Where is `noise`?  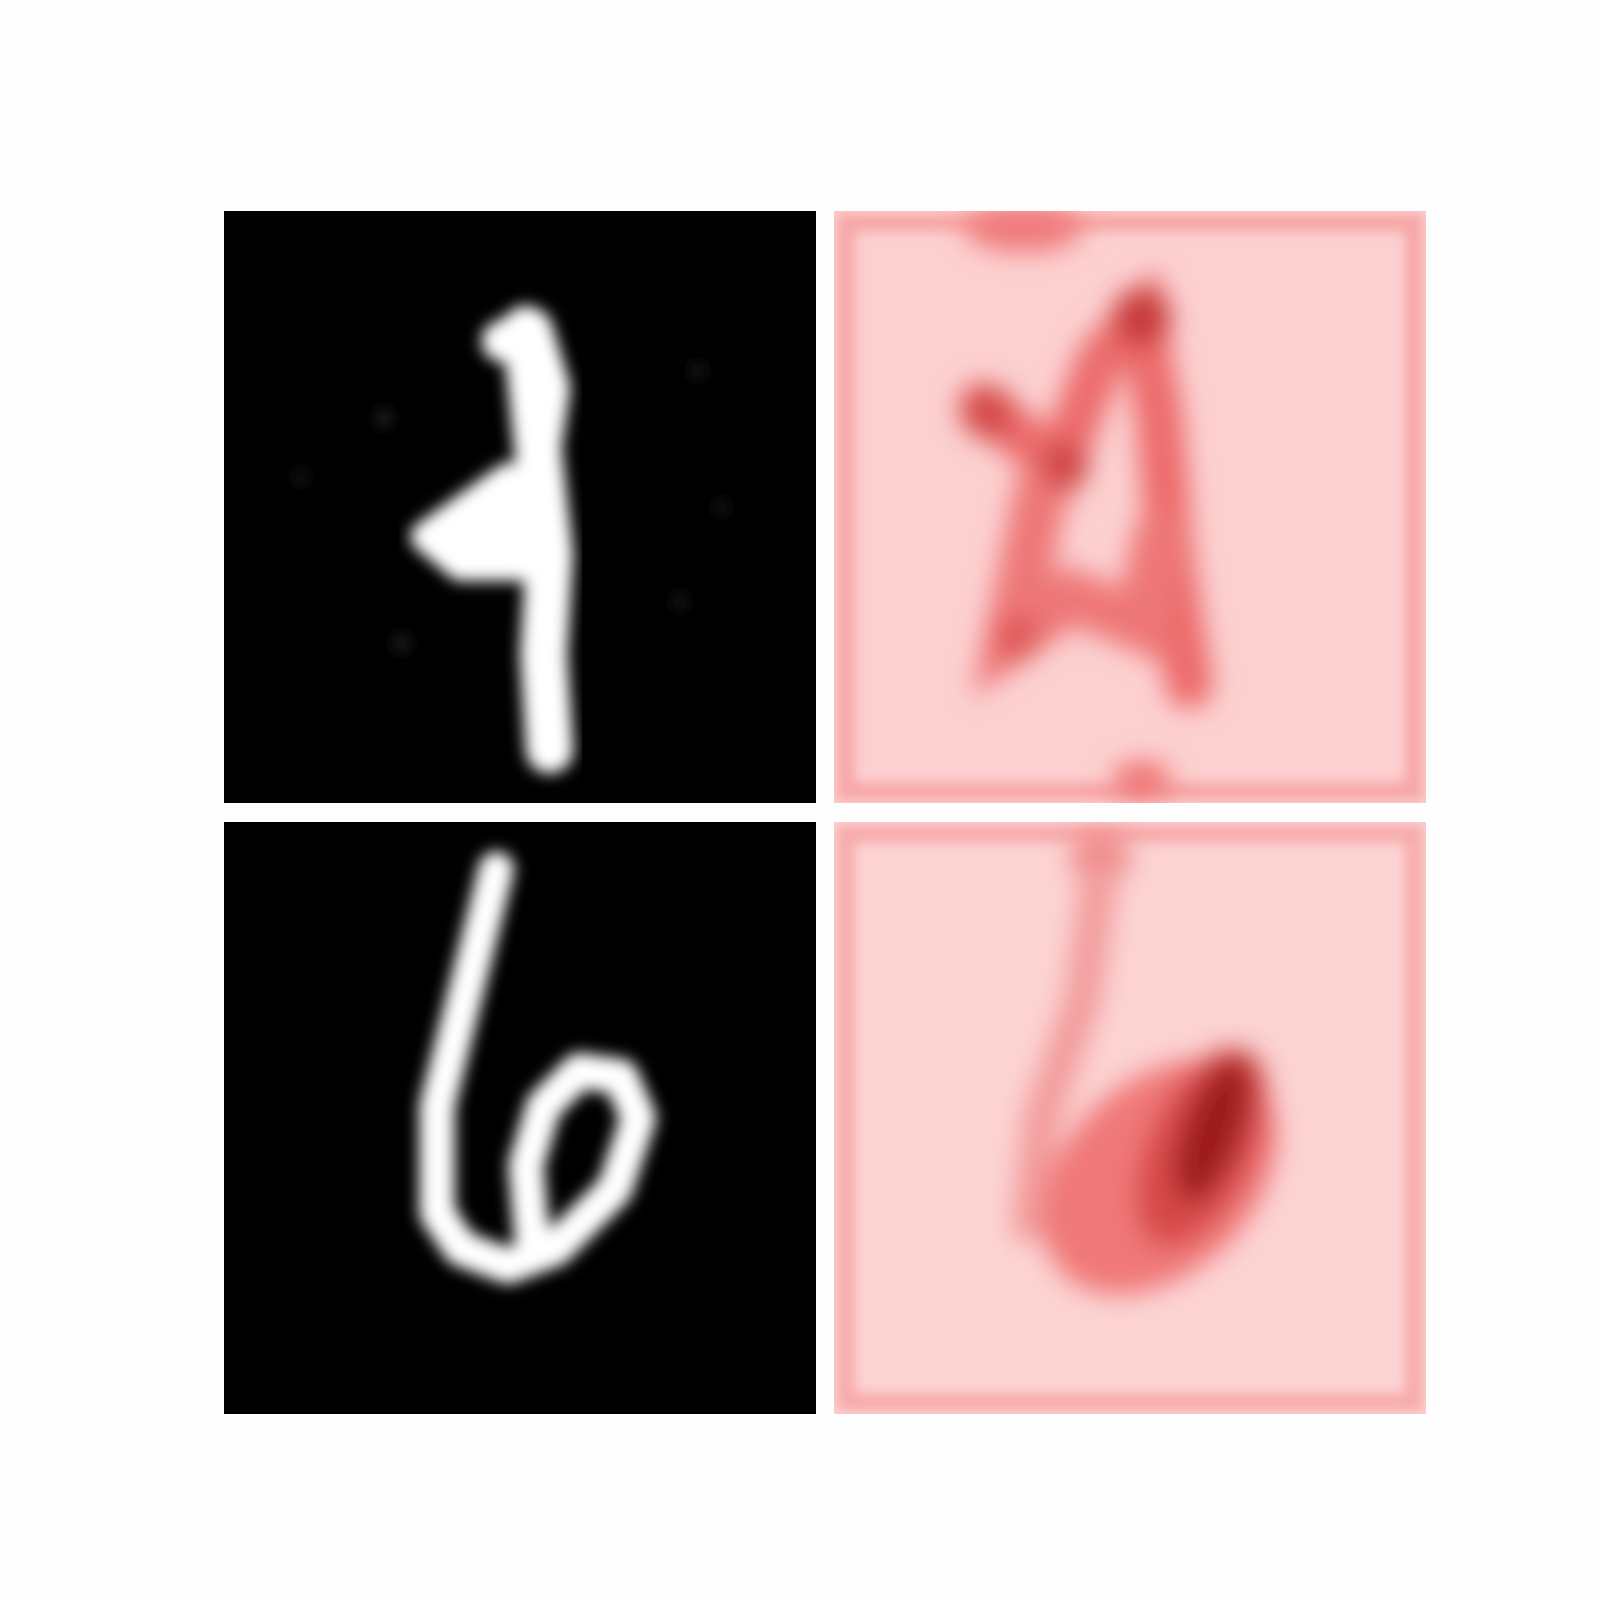
noise is located at coordinates (511, 507).